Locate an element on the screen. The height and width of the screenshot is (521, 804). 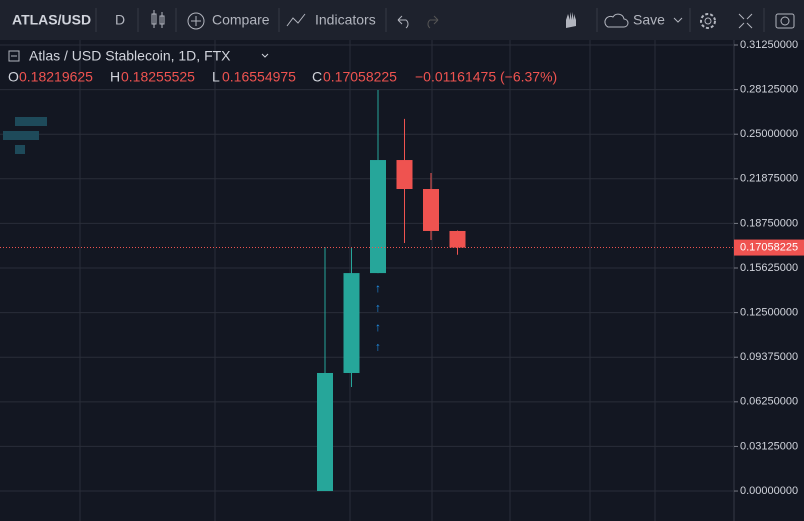
compare-icon-plus is located at coordinates (196, 21).